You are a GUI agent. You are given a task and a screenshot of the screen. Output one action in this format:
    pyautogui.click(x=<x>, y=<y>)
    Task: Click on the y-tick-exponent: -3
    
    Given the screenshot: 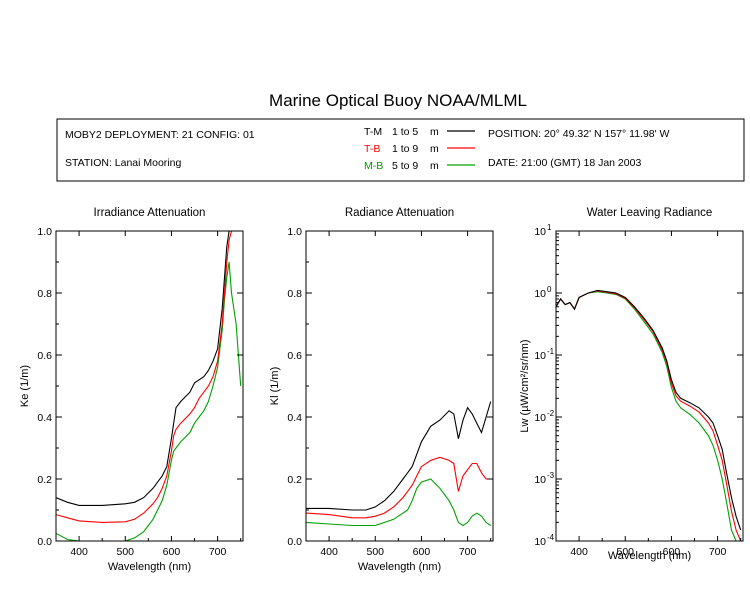 What is the action you would take?
    pyautogui.click(x=551, y=475)
    